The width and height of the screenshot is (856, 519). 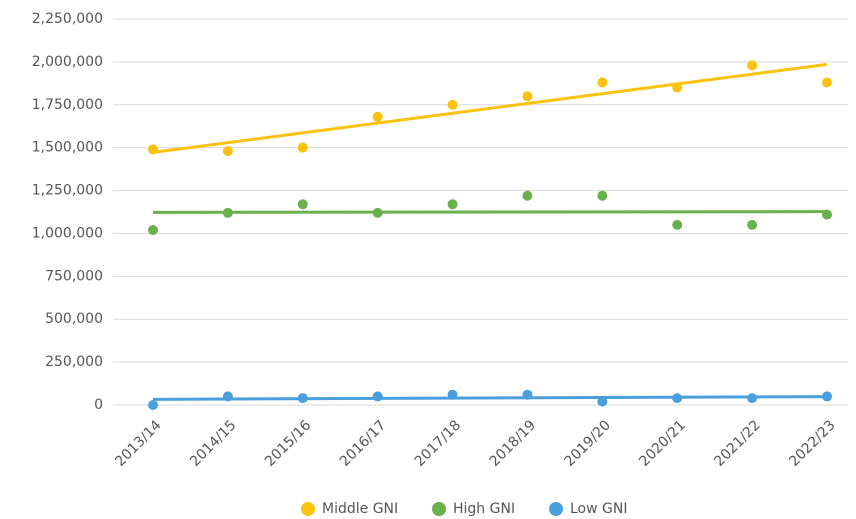 What do you see at coordinates (67, 105) in the screenshot?
I see `y-tick-label: 1,750,000` at bounding box center [67, 105].